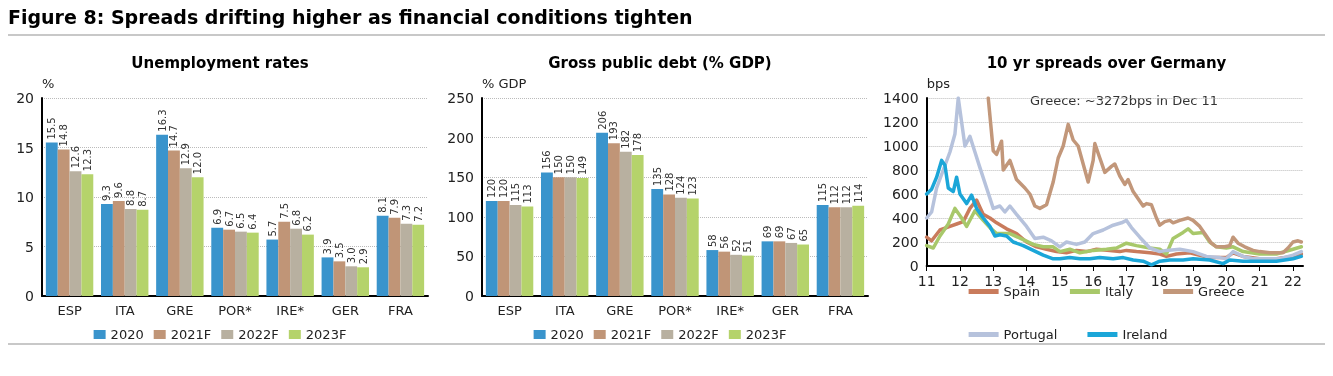 The width and height of the screenshot is (1333, 376). What do you see at coordinates (559, 165) in the screenshot?
I see `data-label: 150` at bounding box center [559, 165].